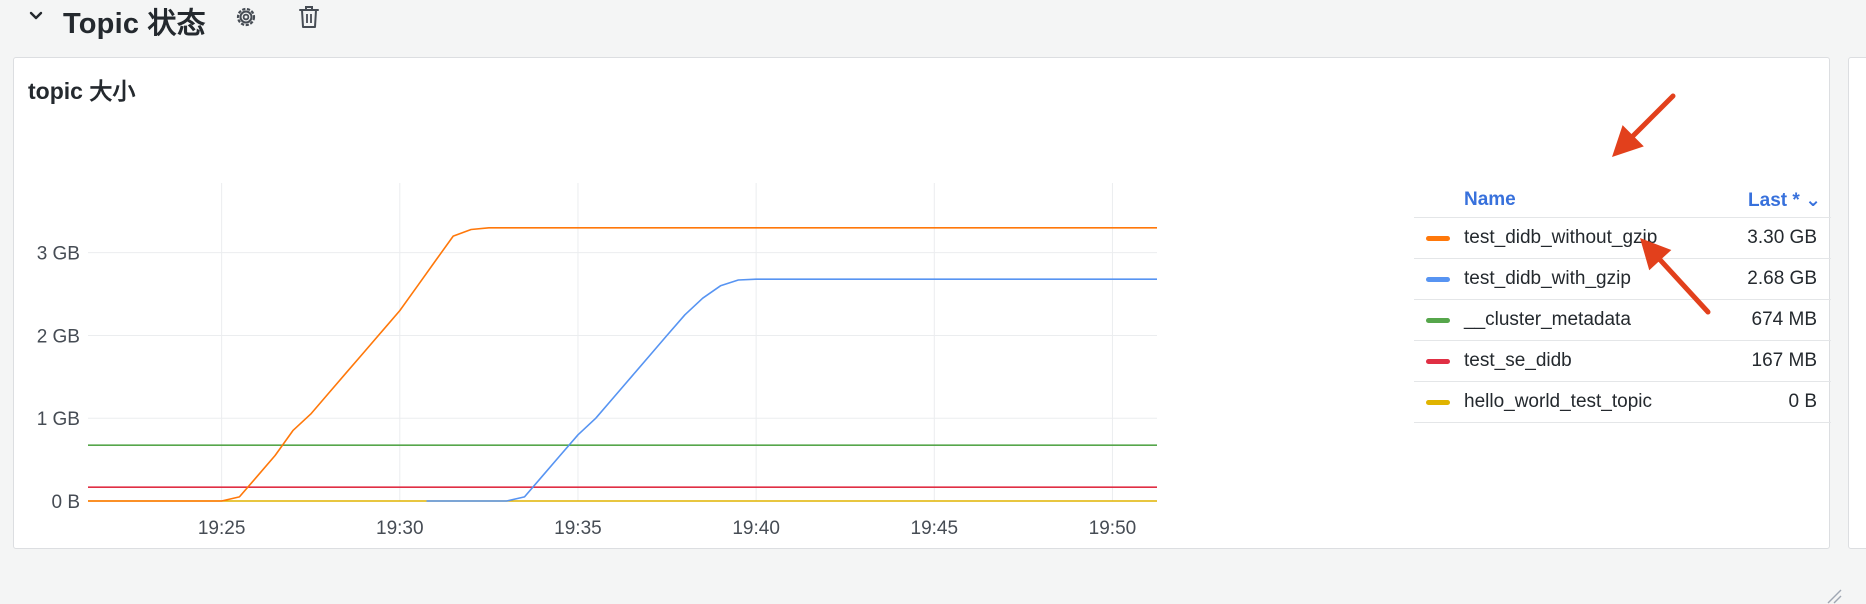  What do you see at coordinates (1834, 596) in the screenshot?
I see `resize-handle-icon` at bounding box center [1834, 596].